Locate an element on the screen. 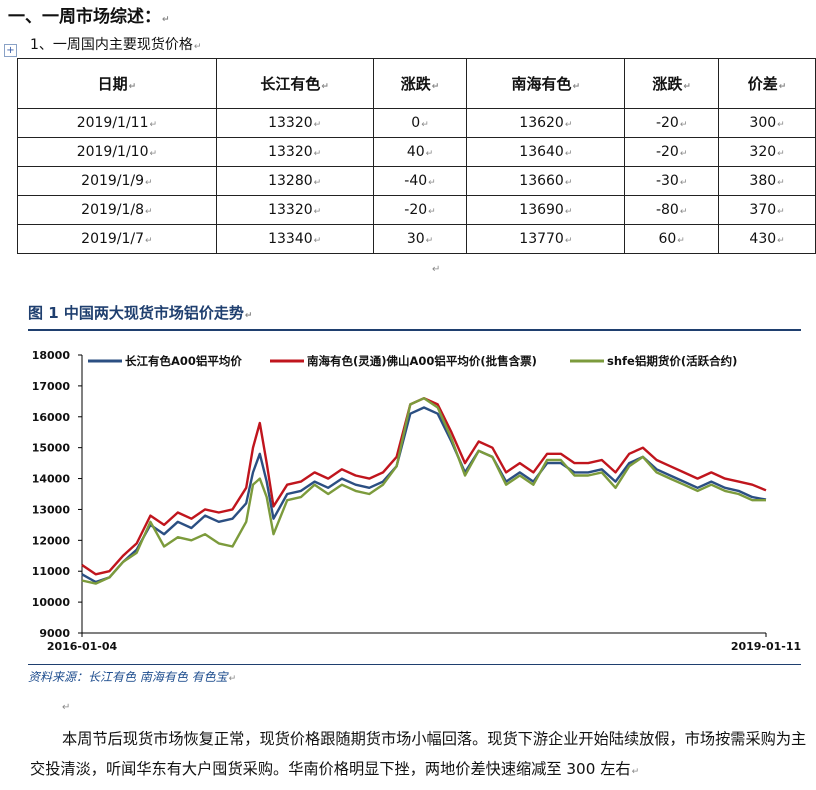  figure-title-rule is located at coordinates (414, 330).